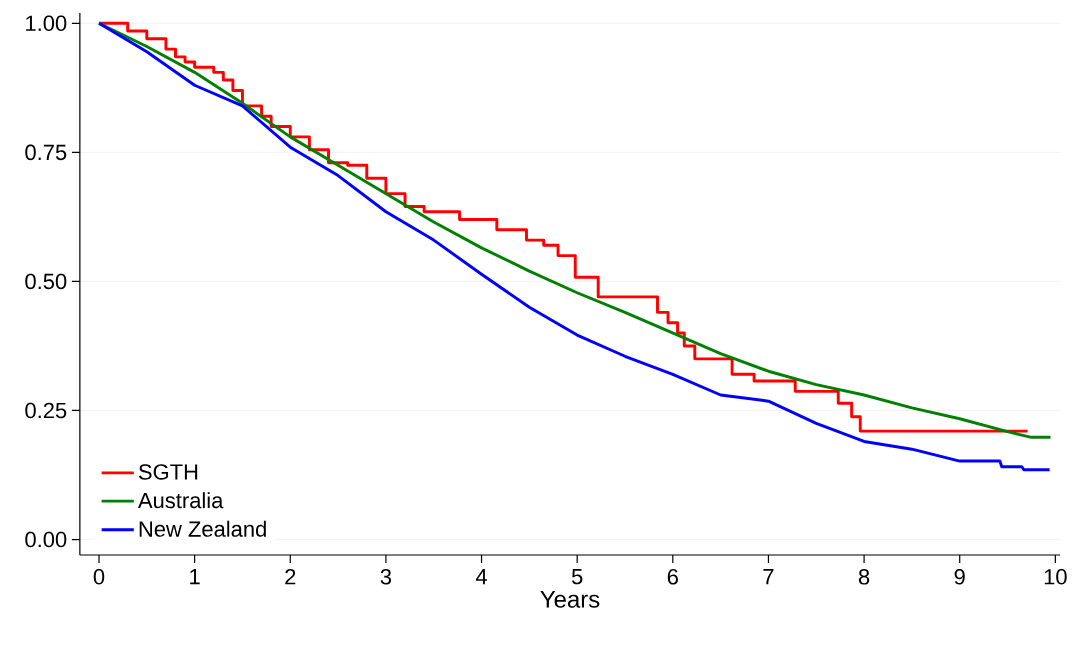 This screenshot has height=650, width=1072. What do you see at coordinates (290, 577) in the screenshot?
I see `x-tick-label: 2` at bounding box center [290, 577].